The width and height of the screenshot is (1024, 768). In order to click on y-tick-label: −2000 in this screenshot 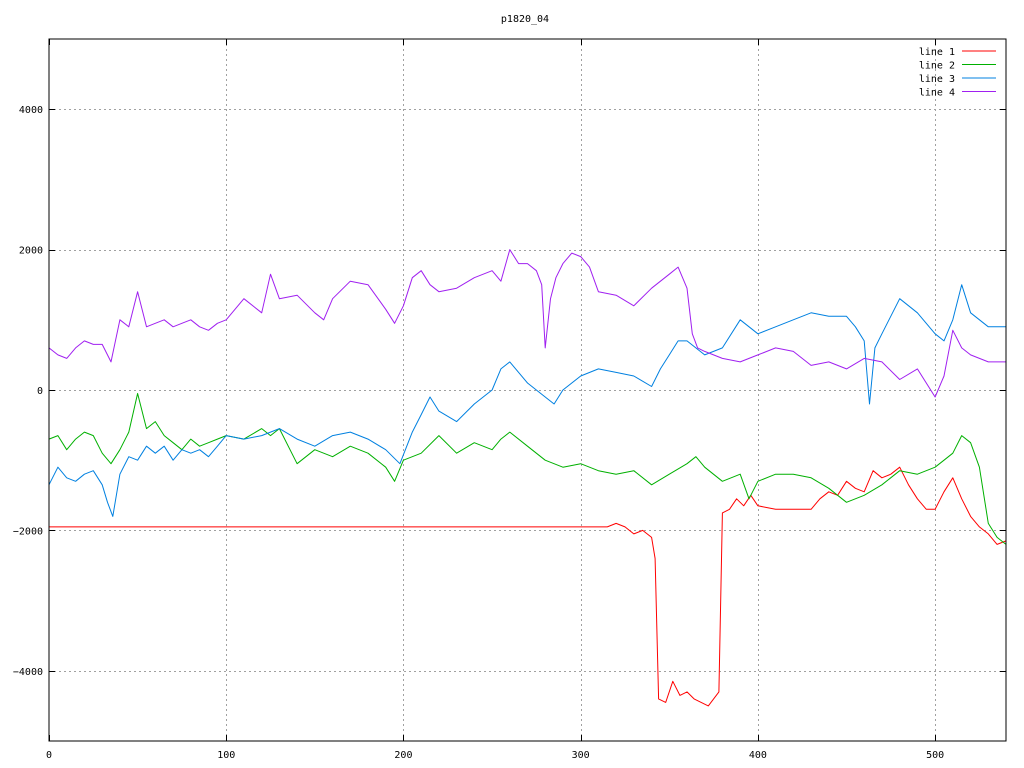, I will do `click(28, 531)`.